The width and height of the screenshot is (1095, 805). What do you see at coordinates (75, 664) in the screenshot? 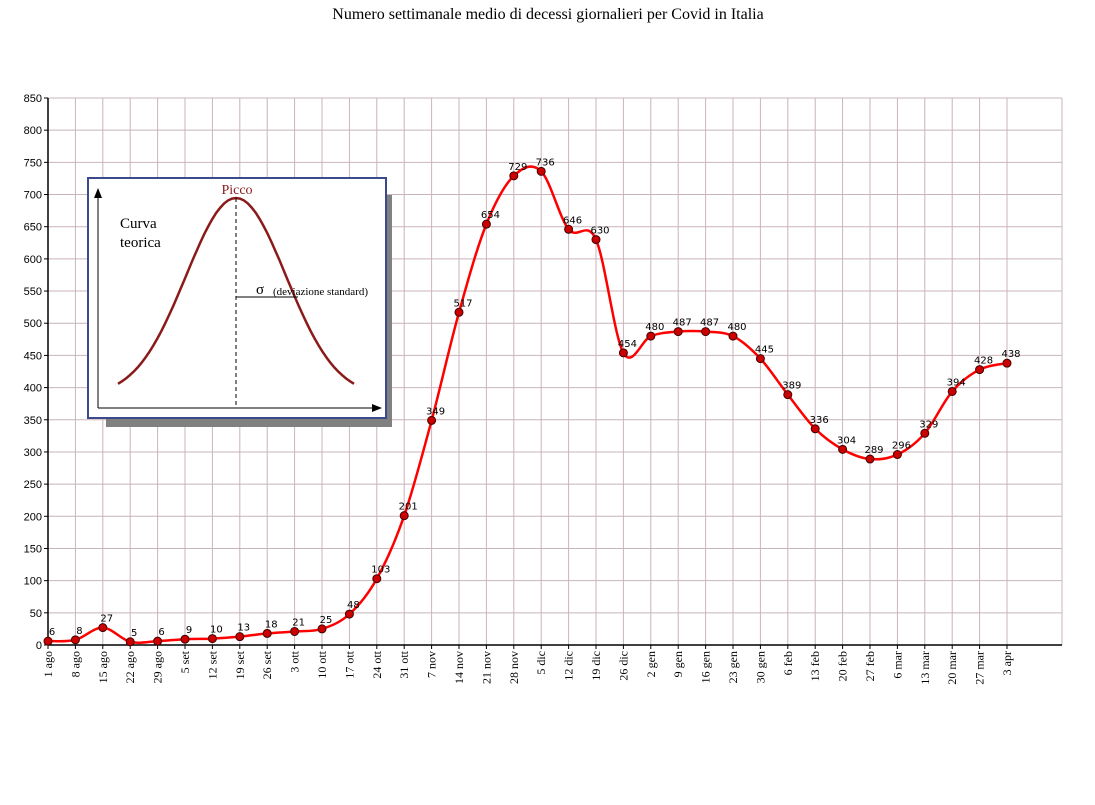
I see `x-tick-label: 8 ago` at bounding box center [75, 664].